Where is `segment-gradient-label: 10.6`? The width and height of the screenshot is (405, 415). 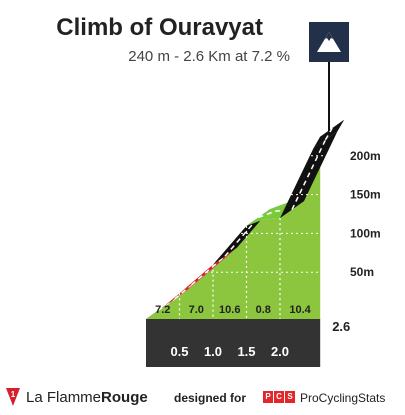 segment-gradient-label: 10.6 is located at coordinates (229, 310).